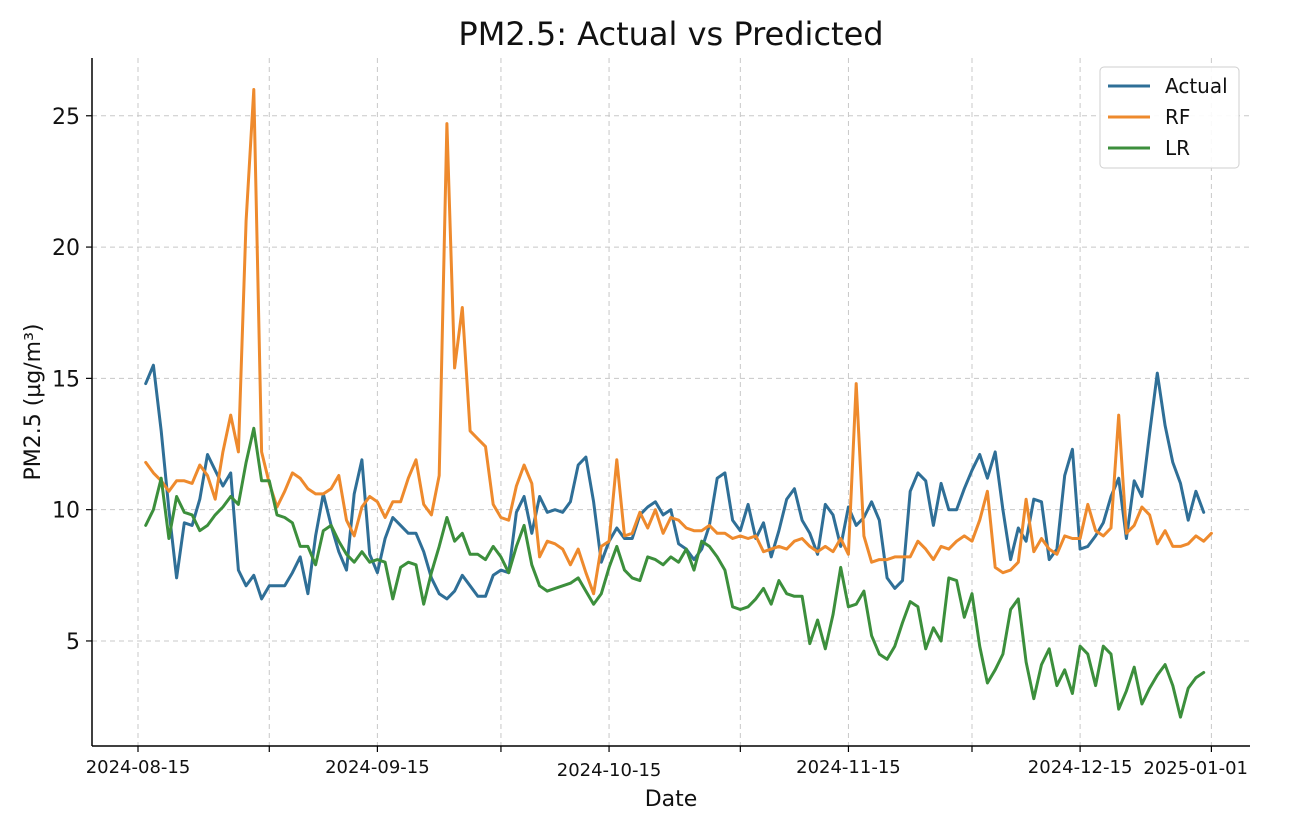 This screenshot has height=832, width=1296. I want to click on y-tick-label: 10, so click(66, 511).